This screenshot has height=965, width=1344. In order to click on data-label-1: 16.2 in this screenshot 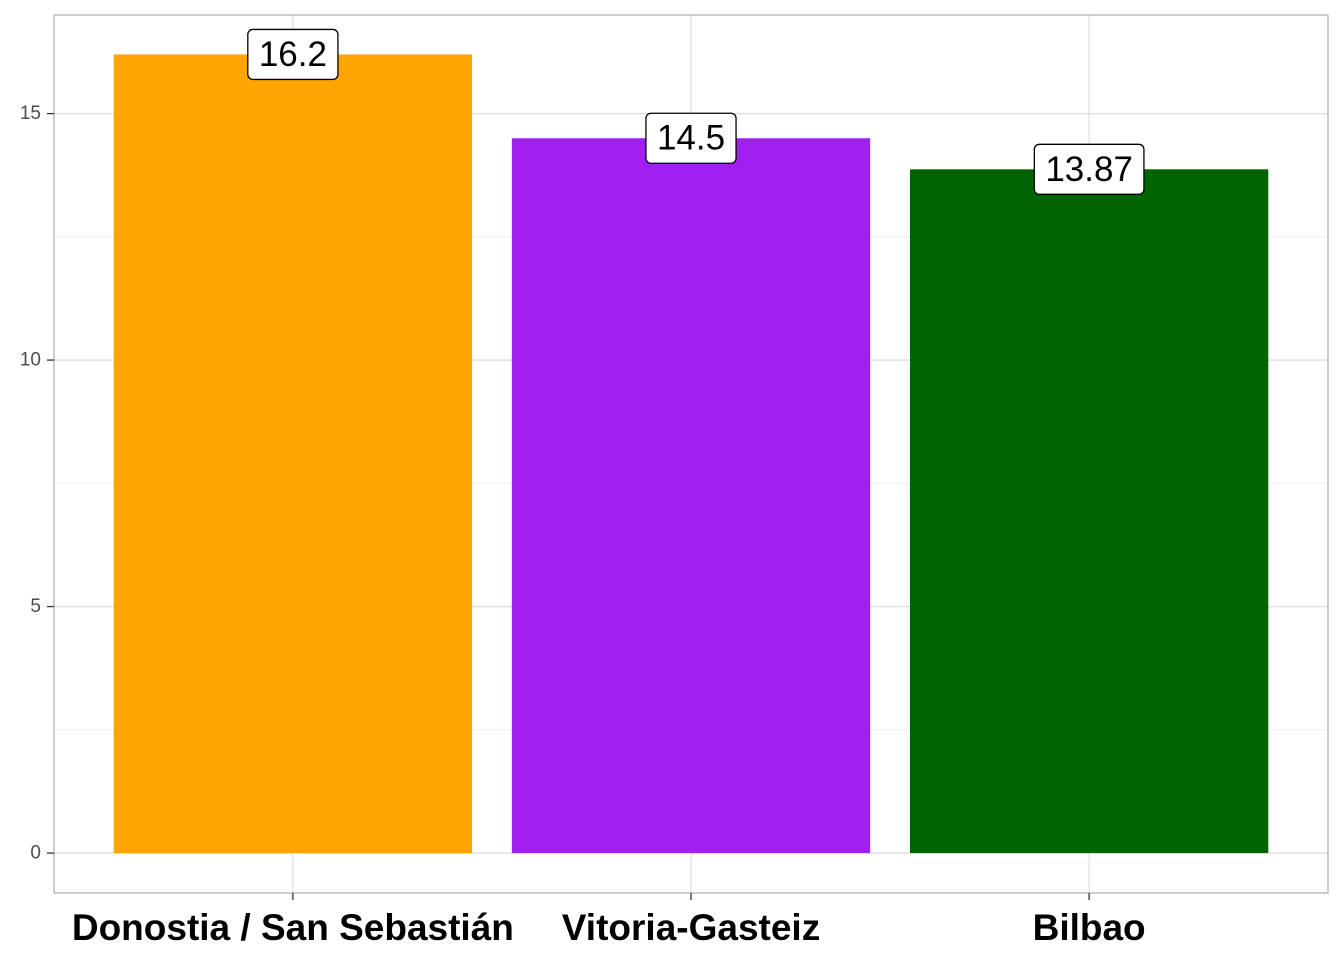, I will do `click(293, 54)`.